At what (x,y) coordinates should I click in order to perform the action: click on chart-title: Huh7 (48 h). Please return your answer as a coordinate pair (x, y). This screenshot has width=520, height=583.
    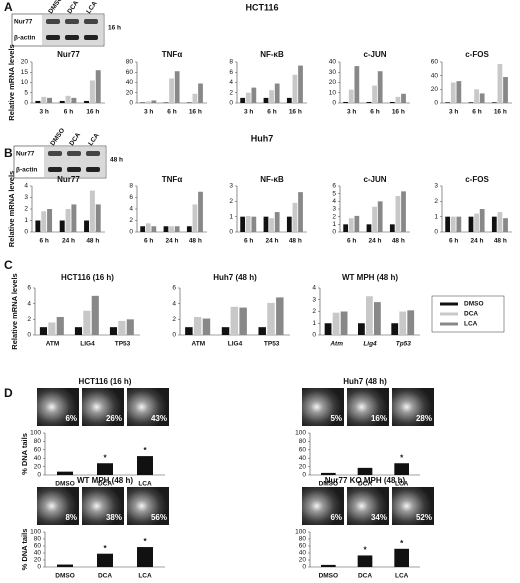
    Looking at the image, I should click on (365, 381).